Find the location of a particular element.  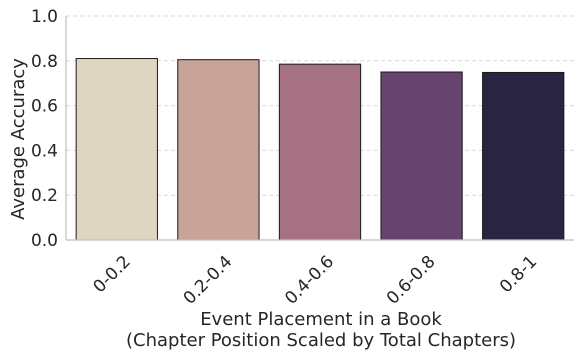

y-tick-label: 0.8 is located at coordinates (44, 62).